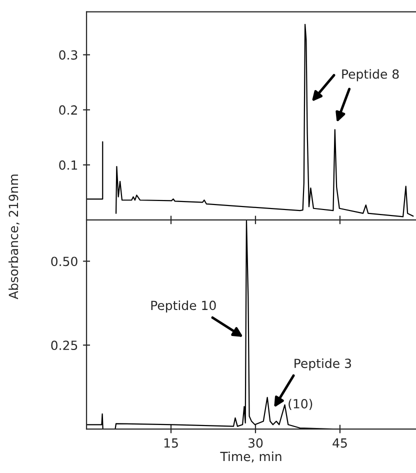 The width and height of the screenshot is (416, 473). Describe the element at coordinates (171, 443) in the screenshot. I see `x-tick-label: 15` at that location.